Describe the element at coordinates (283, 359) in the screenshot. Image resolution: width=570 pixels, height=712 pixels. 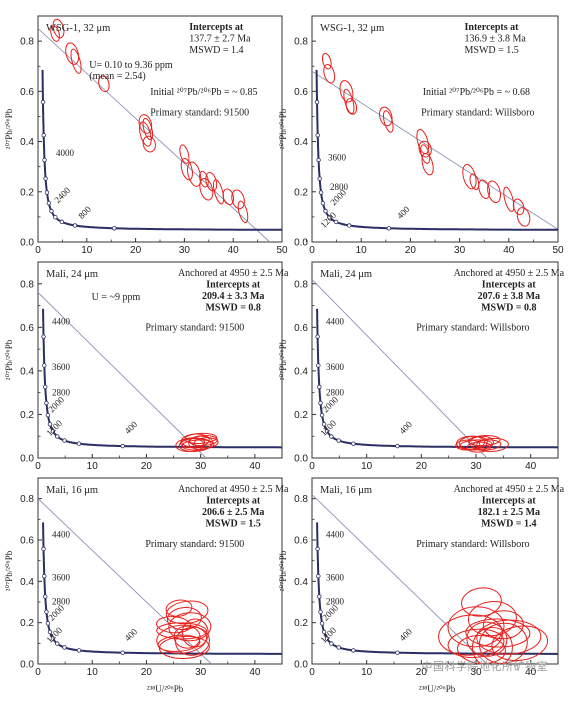
I see `y-axis-label: ²⁰⁷Pb/²⁰⁶Pb` at that location.